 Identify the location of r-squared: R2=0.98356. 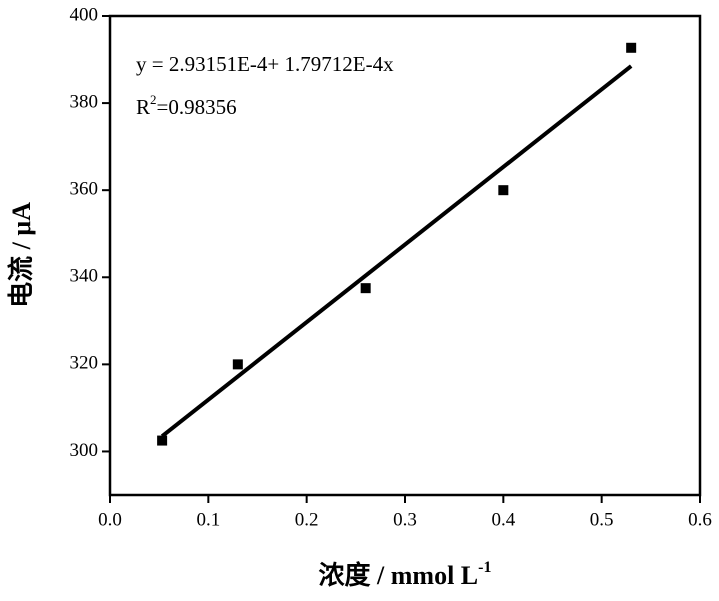
(186, 105).